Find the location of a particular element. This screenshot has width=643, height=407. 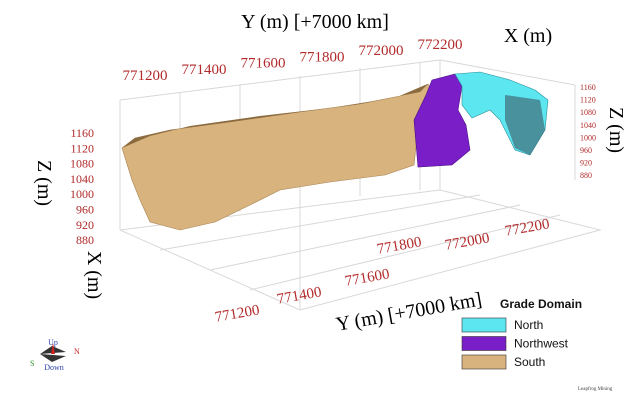

north-shadow is located at coordinates (525, 125).